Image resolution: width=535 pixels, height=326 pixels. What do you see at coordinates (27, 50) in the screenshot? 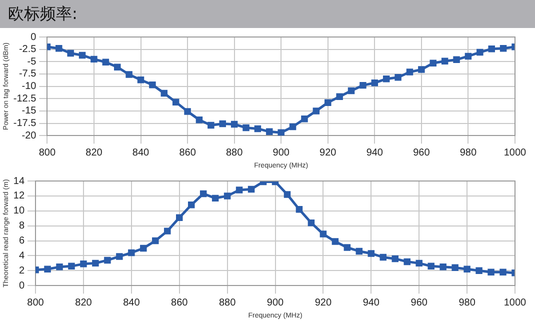
I see `y-tick-label: -2.5` at bounding box center [27, 50].